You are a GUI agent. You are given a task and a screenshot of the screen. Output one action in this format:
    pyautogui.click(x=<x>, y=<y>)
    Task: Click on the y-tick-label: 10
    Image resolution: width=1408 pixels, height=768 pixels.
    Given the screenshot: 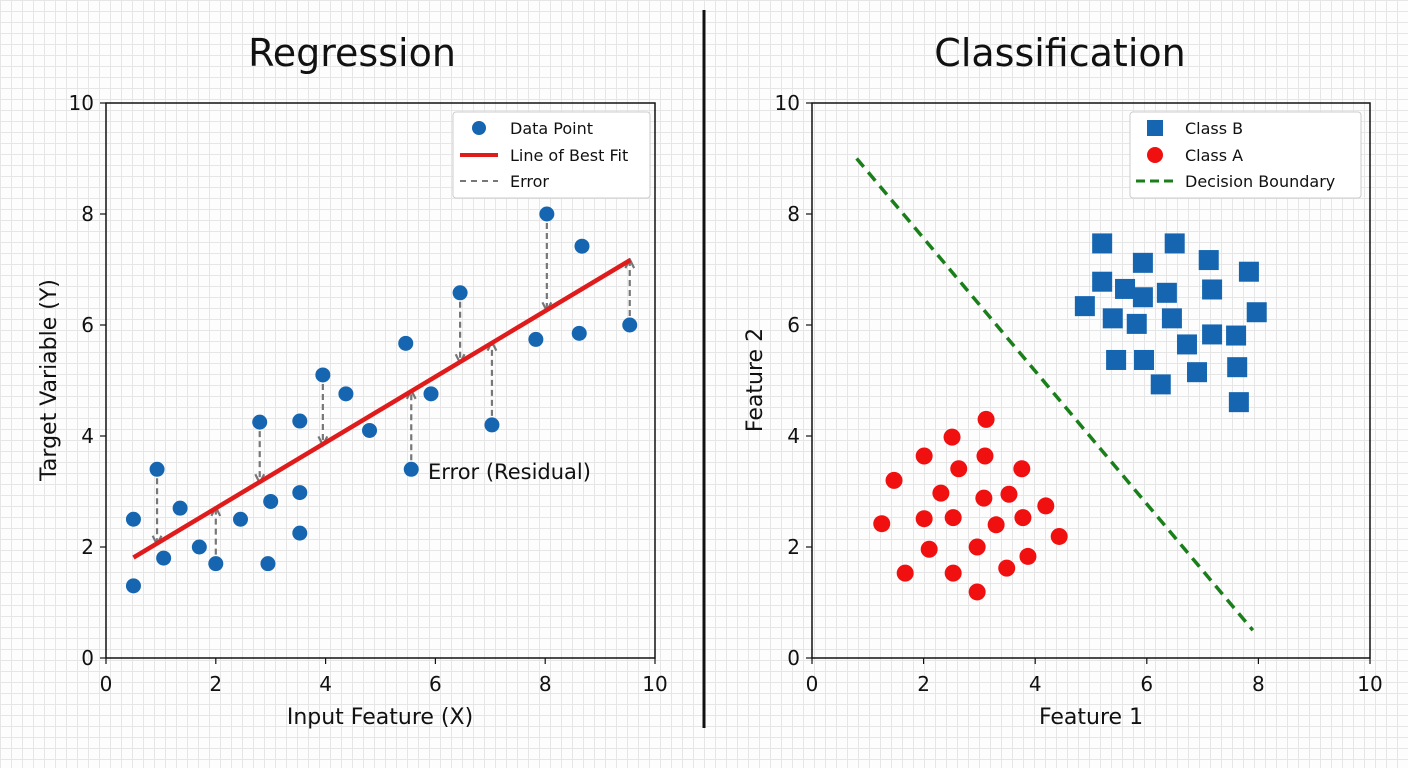 What is the action you would take?
    pyautogui.click(x=81, y=103)
    